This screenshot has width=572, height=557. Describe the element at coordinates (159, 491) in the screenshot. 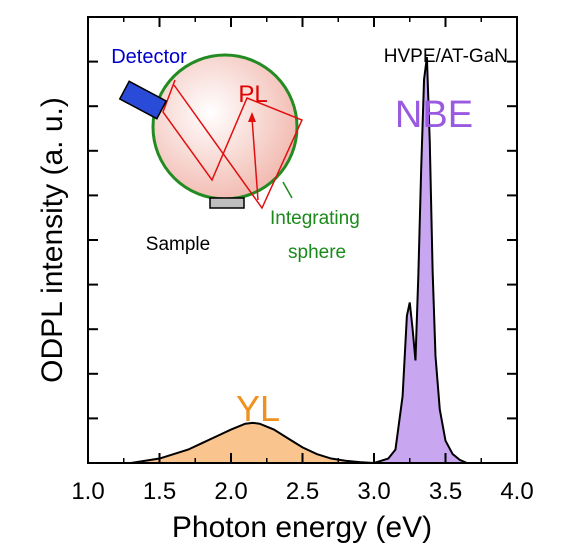

I see `x-tick-label: 1.5` at that location.